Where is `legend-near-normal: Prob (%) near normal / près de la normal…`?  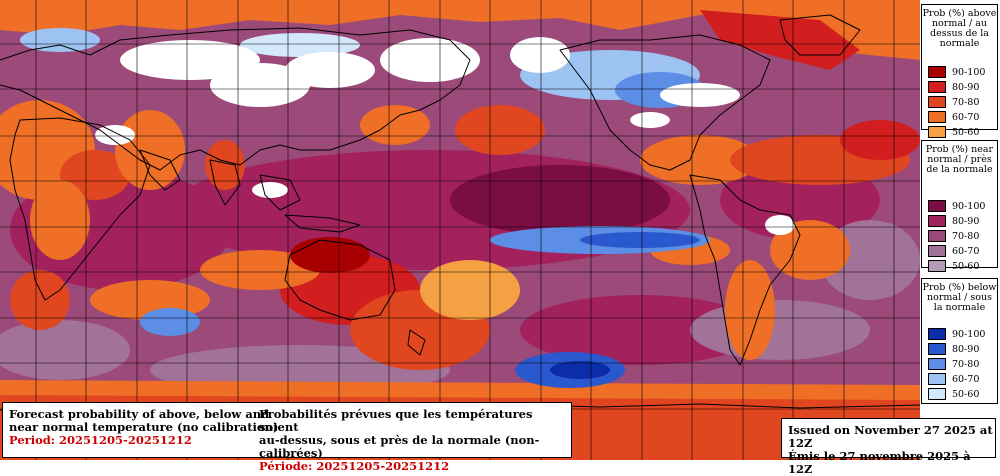
legend-near-normal: Prob (%) near normal / près de la normal… is located at coordinates (959, 206).